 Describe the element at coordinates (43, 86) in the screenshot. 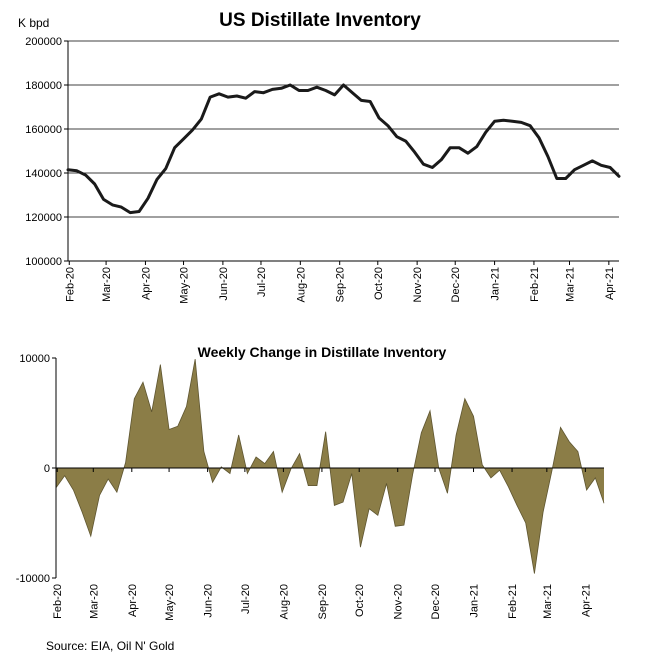

I see `y-tick-label: 180000` at that location.